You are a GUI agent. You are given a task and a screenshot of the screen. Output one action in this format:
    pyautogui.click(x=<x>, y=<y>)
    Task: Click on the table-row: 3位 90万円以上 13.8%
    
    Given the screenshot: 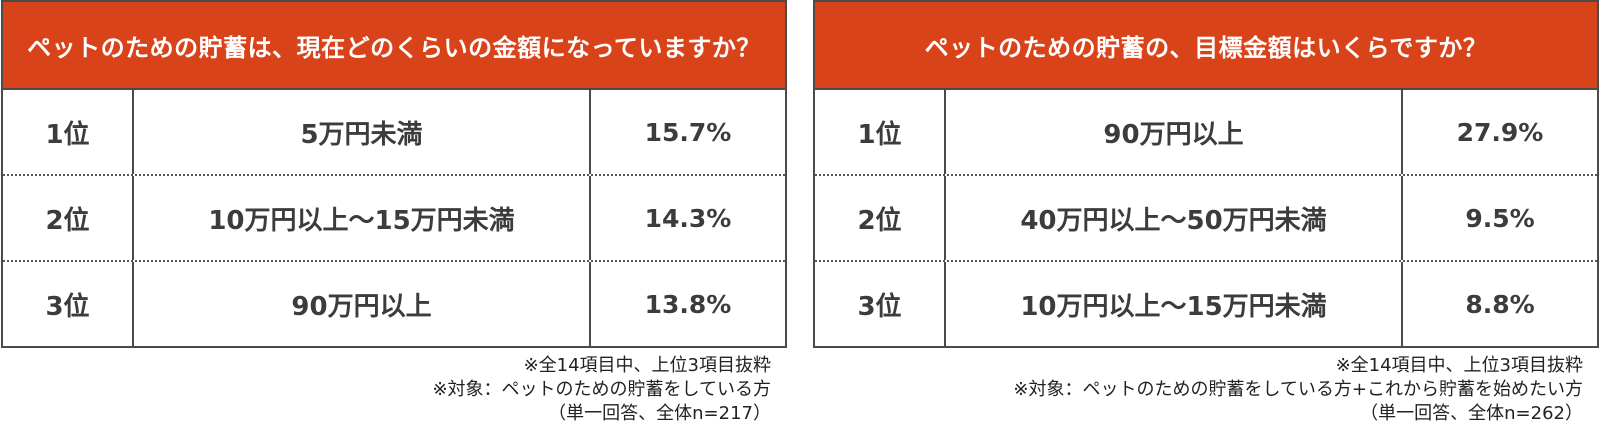 What is the action you would take?
    pyautogui.click(x=394, y=303)
    